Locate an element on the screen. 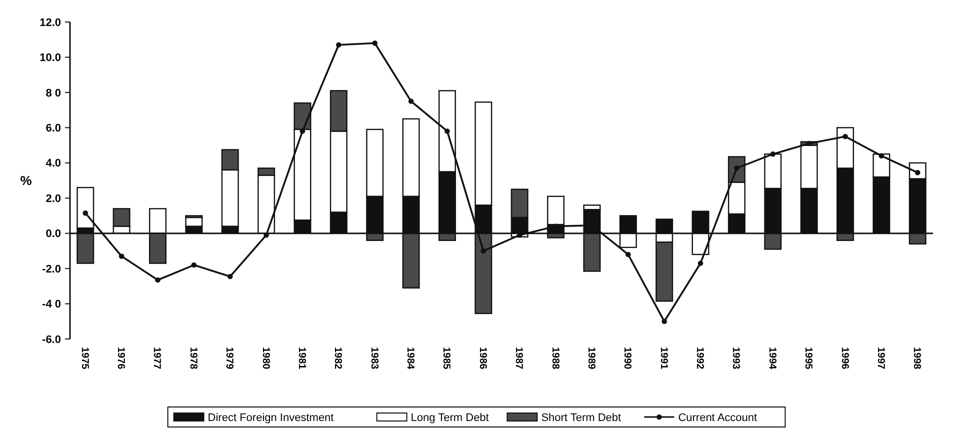 This screenshot has height=447, width=953. x-tick-label: 1982 is located at coordinates (338, 358).